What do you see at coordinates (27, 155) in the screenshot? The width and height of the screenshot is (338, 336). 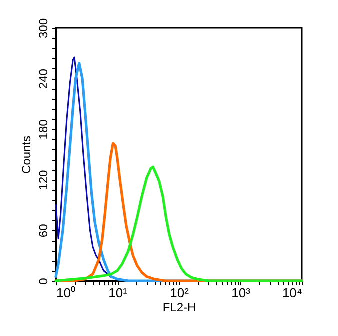 I see `y-axis-title: Counts` at bounding box center [27, 155].